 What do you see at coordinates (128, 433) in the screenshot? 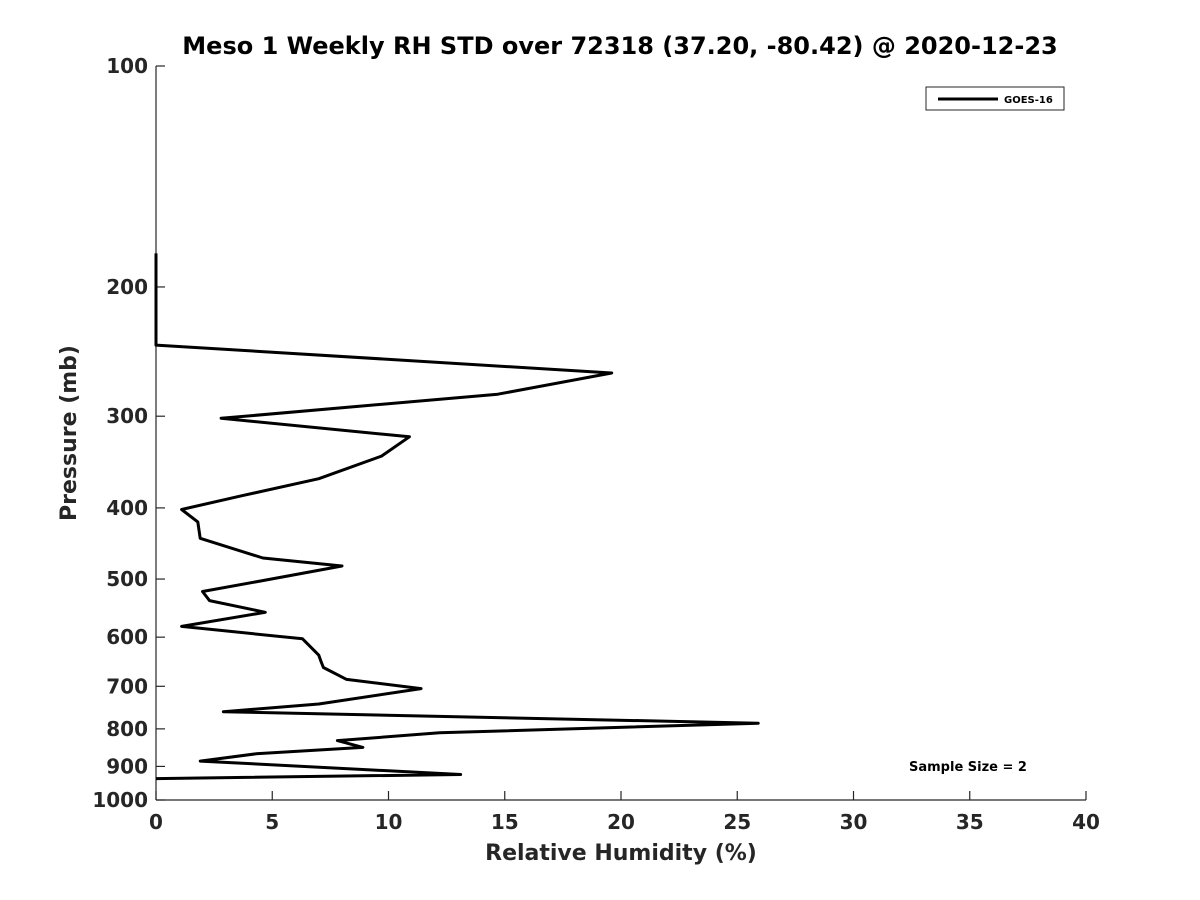
I see `y-ticks: 100 200 300 400 500 600 700 800 900 1000` at bounding box center [128, 433].